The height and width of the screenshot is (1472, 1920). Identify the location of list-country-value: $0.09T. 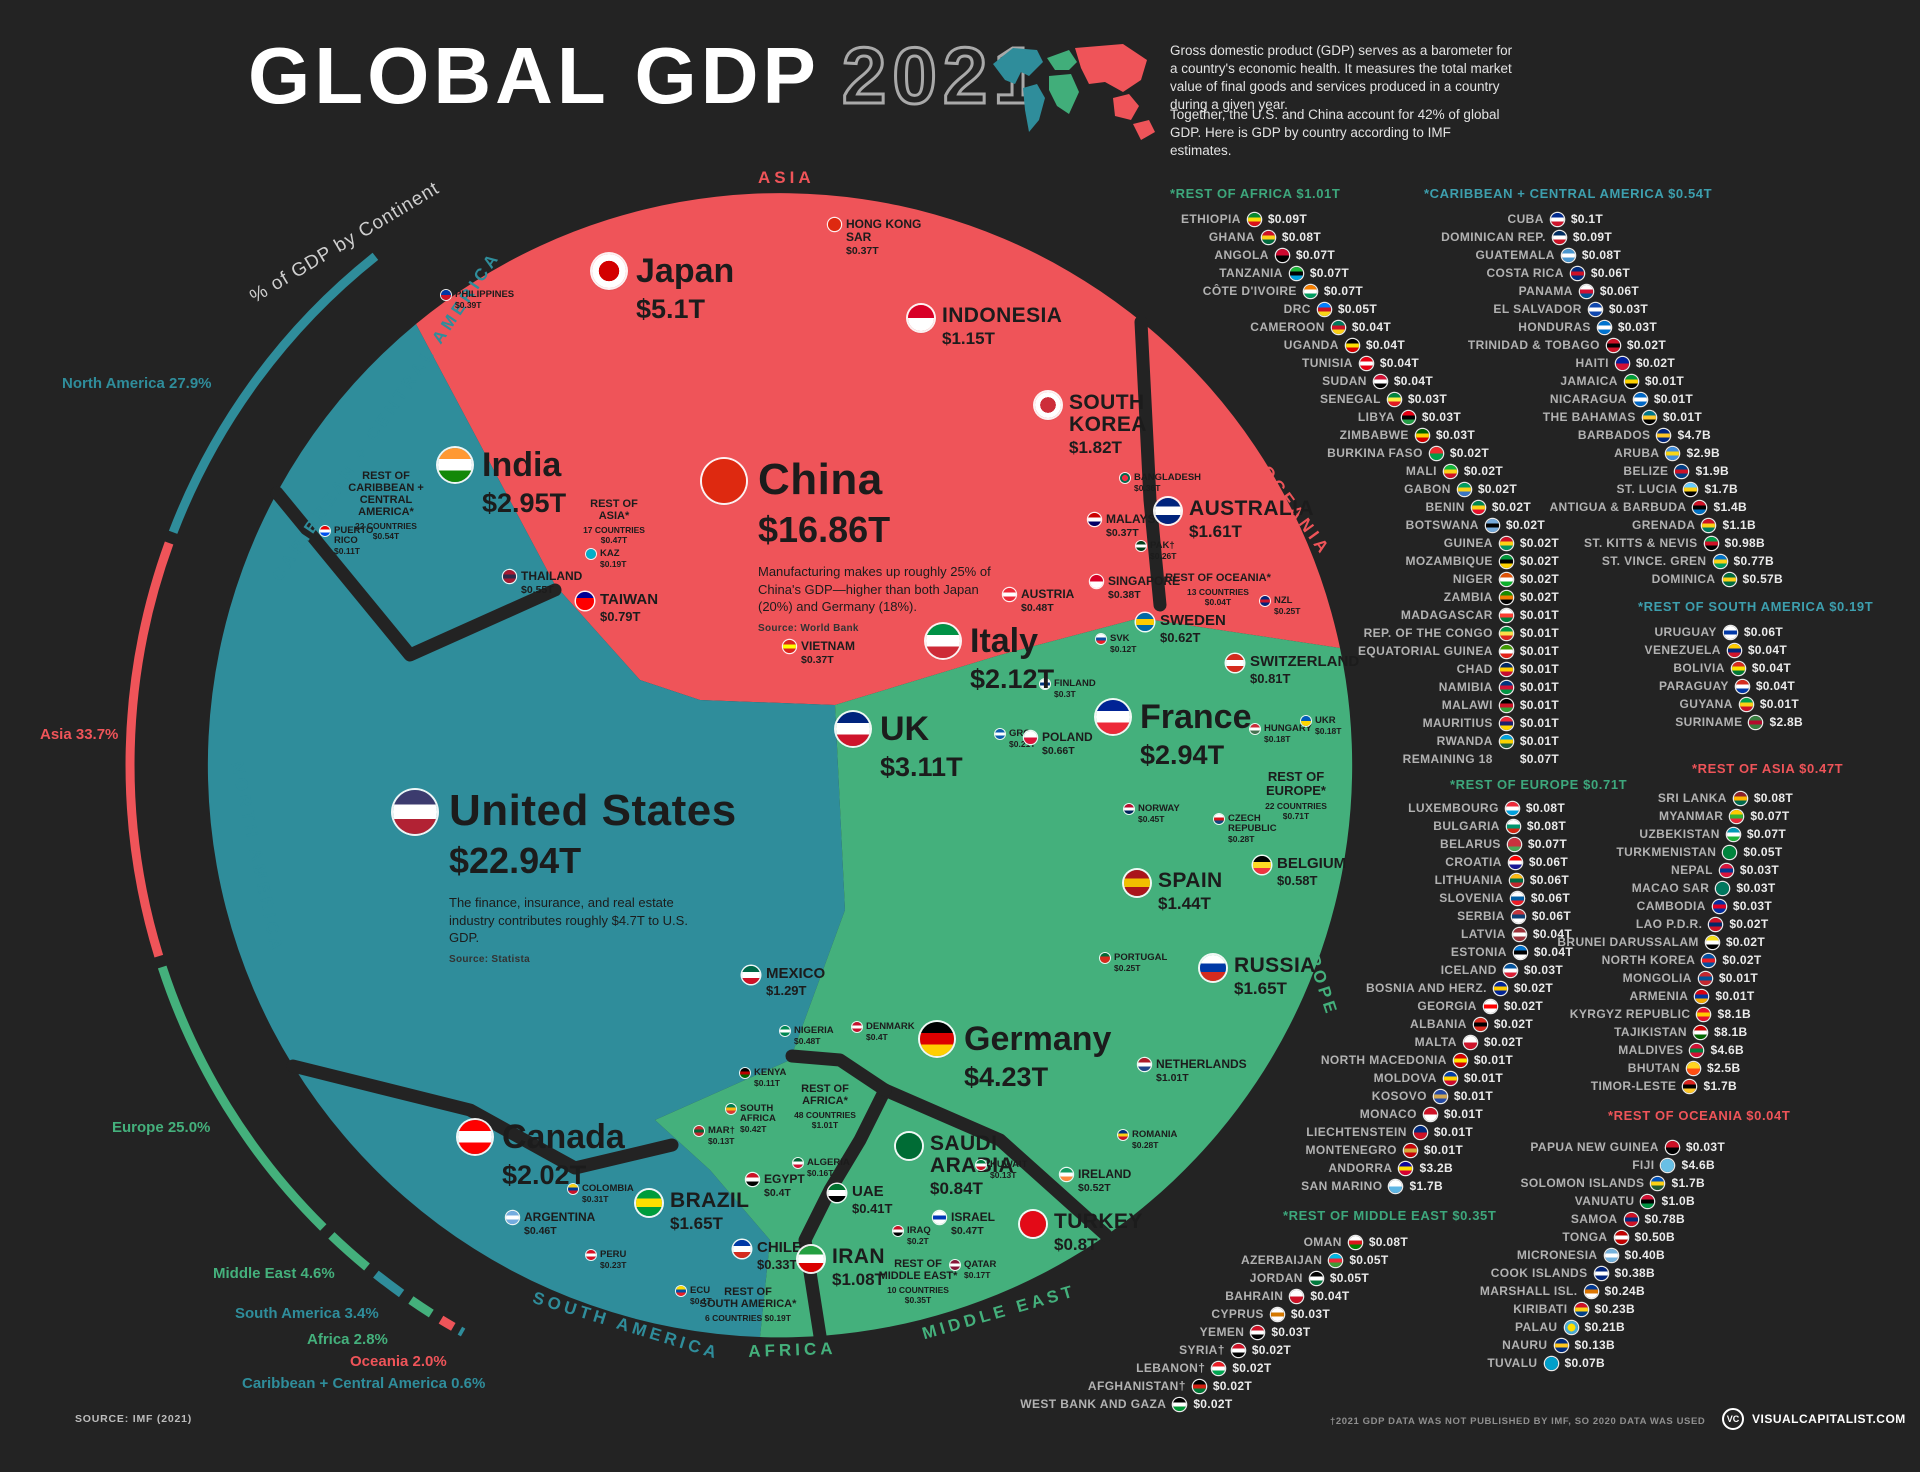
(1592, 237).